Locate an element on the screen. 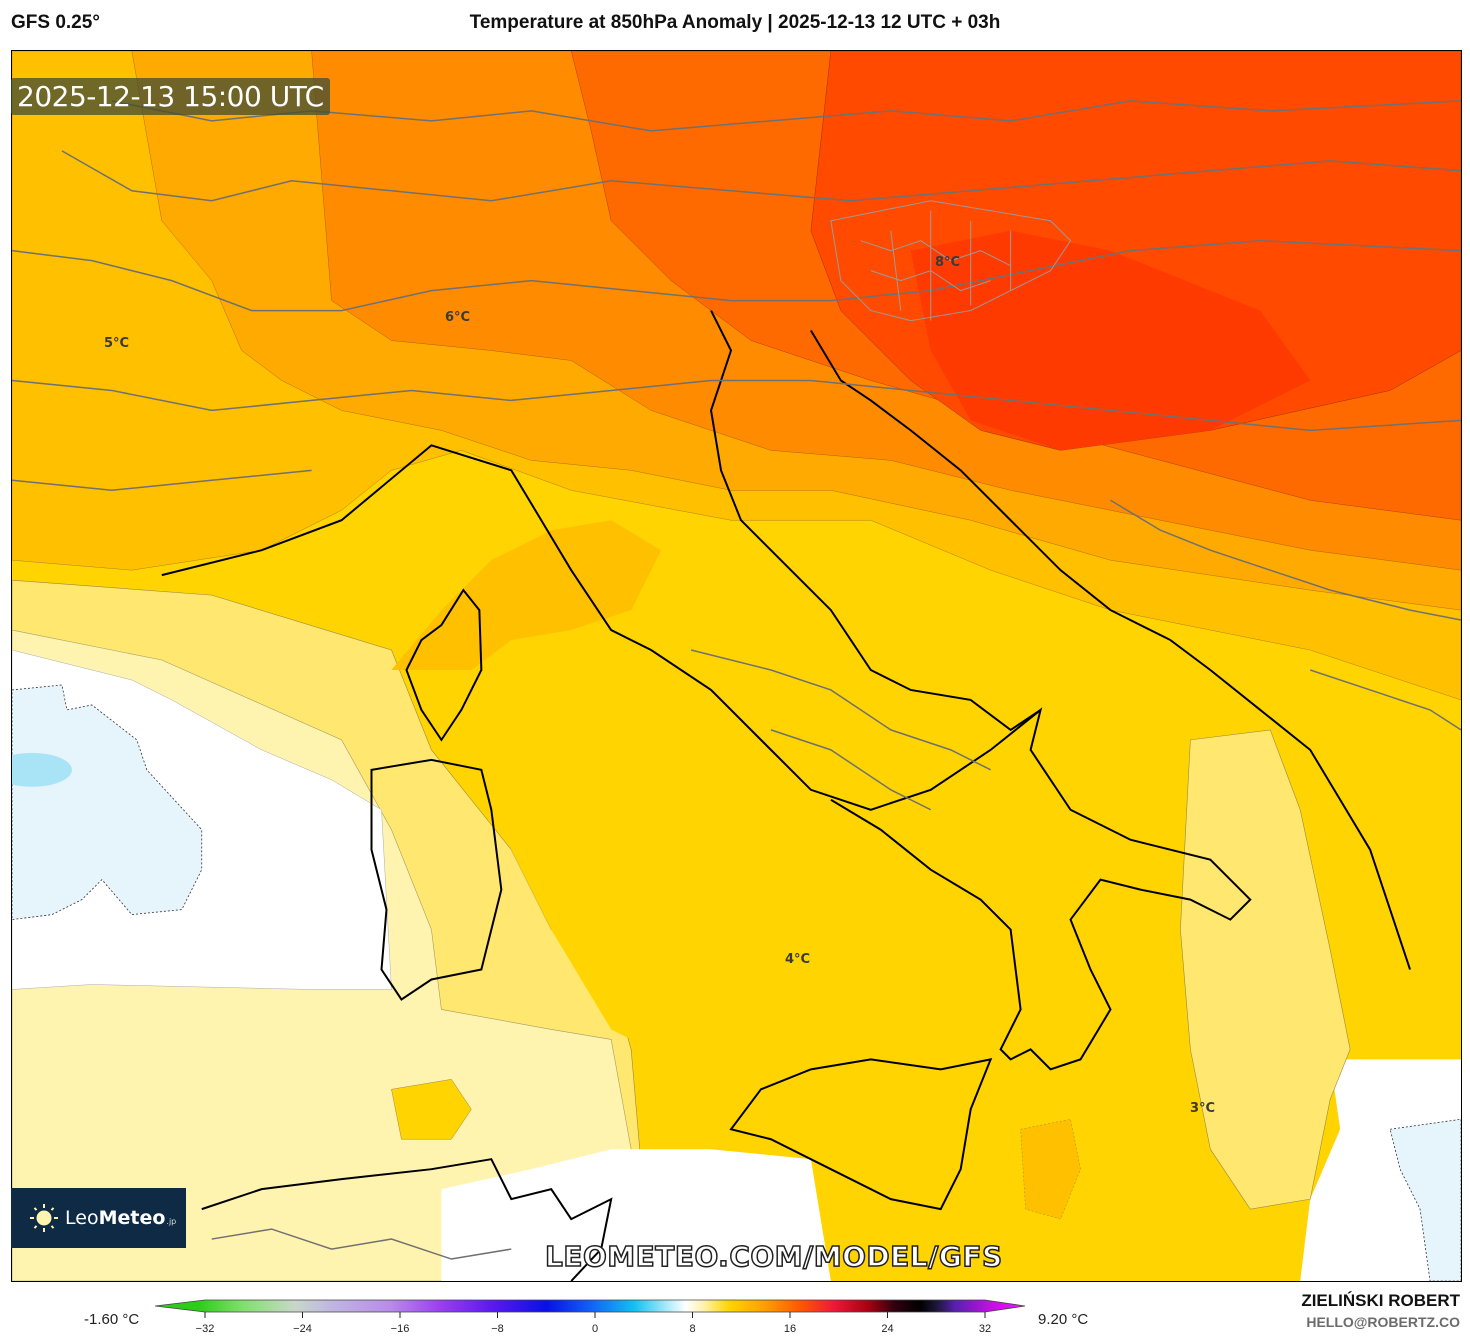 This screenshot has height=1338, width=1470. colorbar-tick: 24 is located at coordinates (887, 1329).